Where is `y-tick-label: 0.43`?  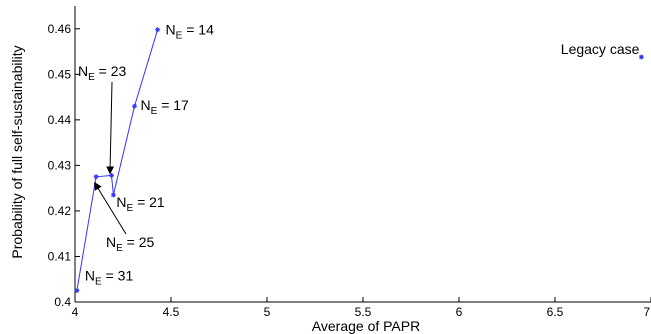 y-tick-label: 0.43 is located at coordinates (60, 165).